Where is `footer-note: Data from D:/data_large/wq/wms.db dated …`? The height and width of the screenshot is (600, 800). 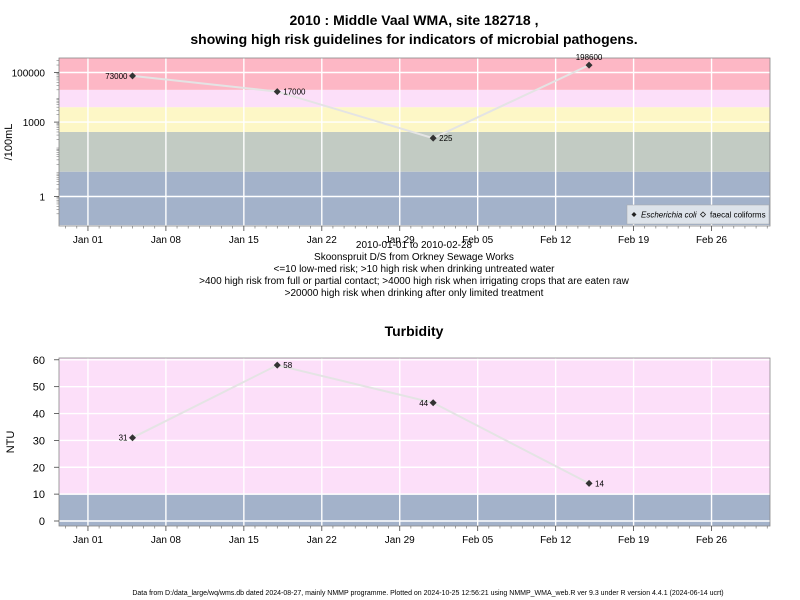
footer-note: Data from D:/data_large/wq/wms.db dated … is located at coordinates (427, 593).